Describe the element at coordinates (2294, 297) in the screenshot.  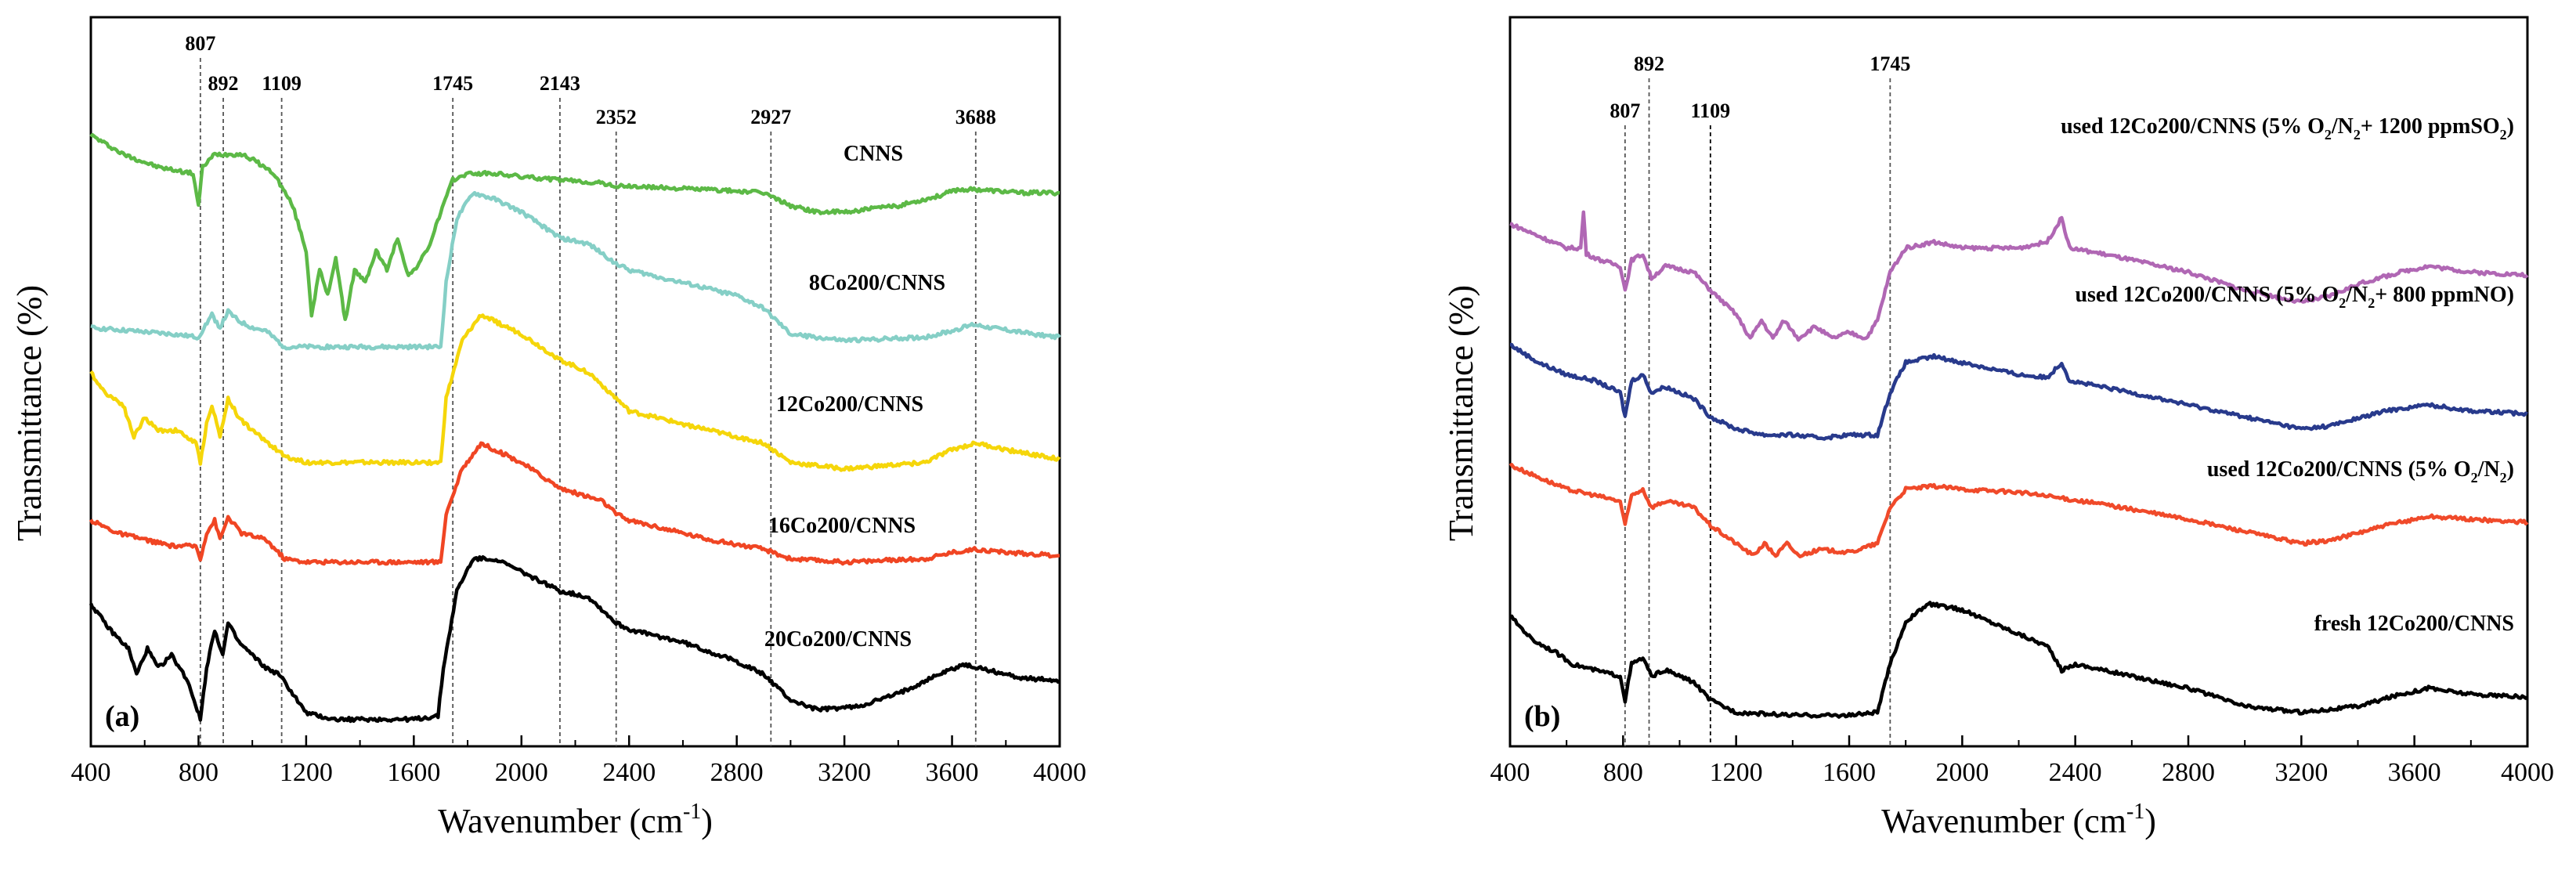
I see `series-label: used 12Co200/CNNS (5% O2/N2+ 800 ppmNO)` at that location.